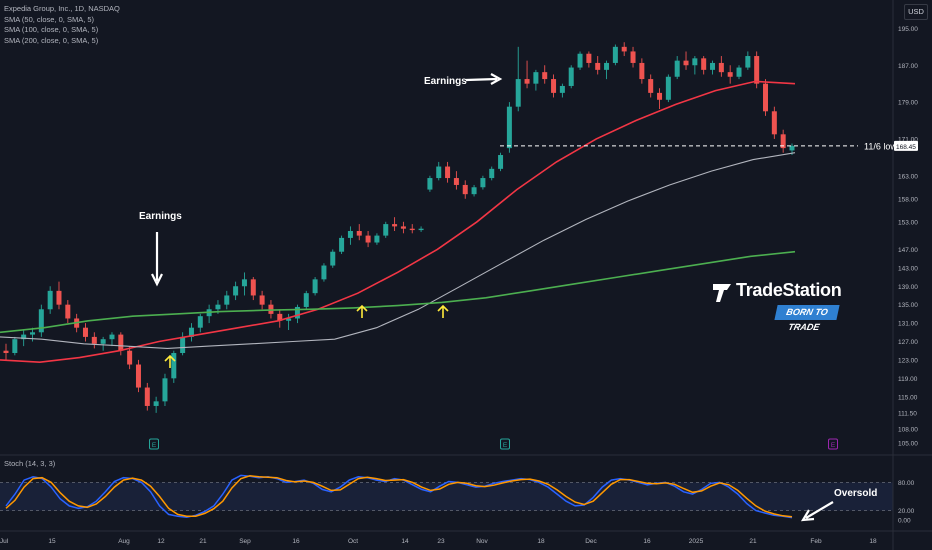  Describe the element at coordinates (908, 324) in the screenshot. I see `price-tick-label: 131.00` at that location.